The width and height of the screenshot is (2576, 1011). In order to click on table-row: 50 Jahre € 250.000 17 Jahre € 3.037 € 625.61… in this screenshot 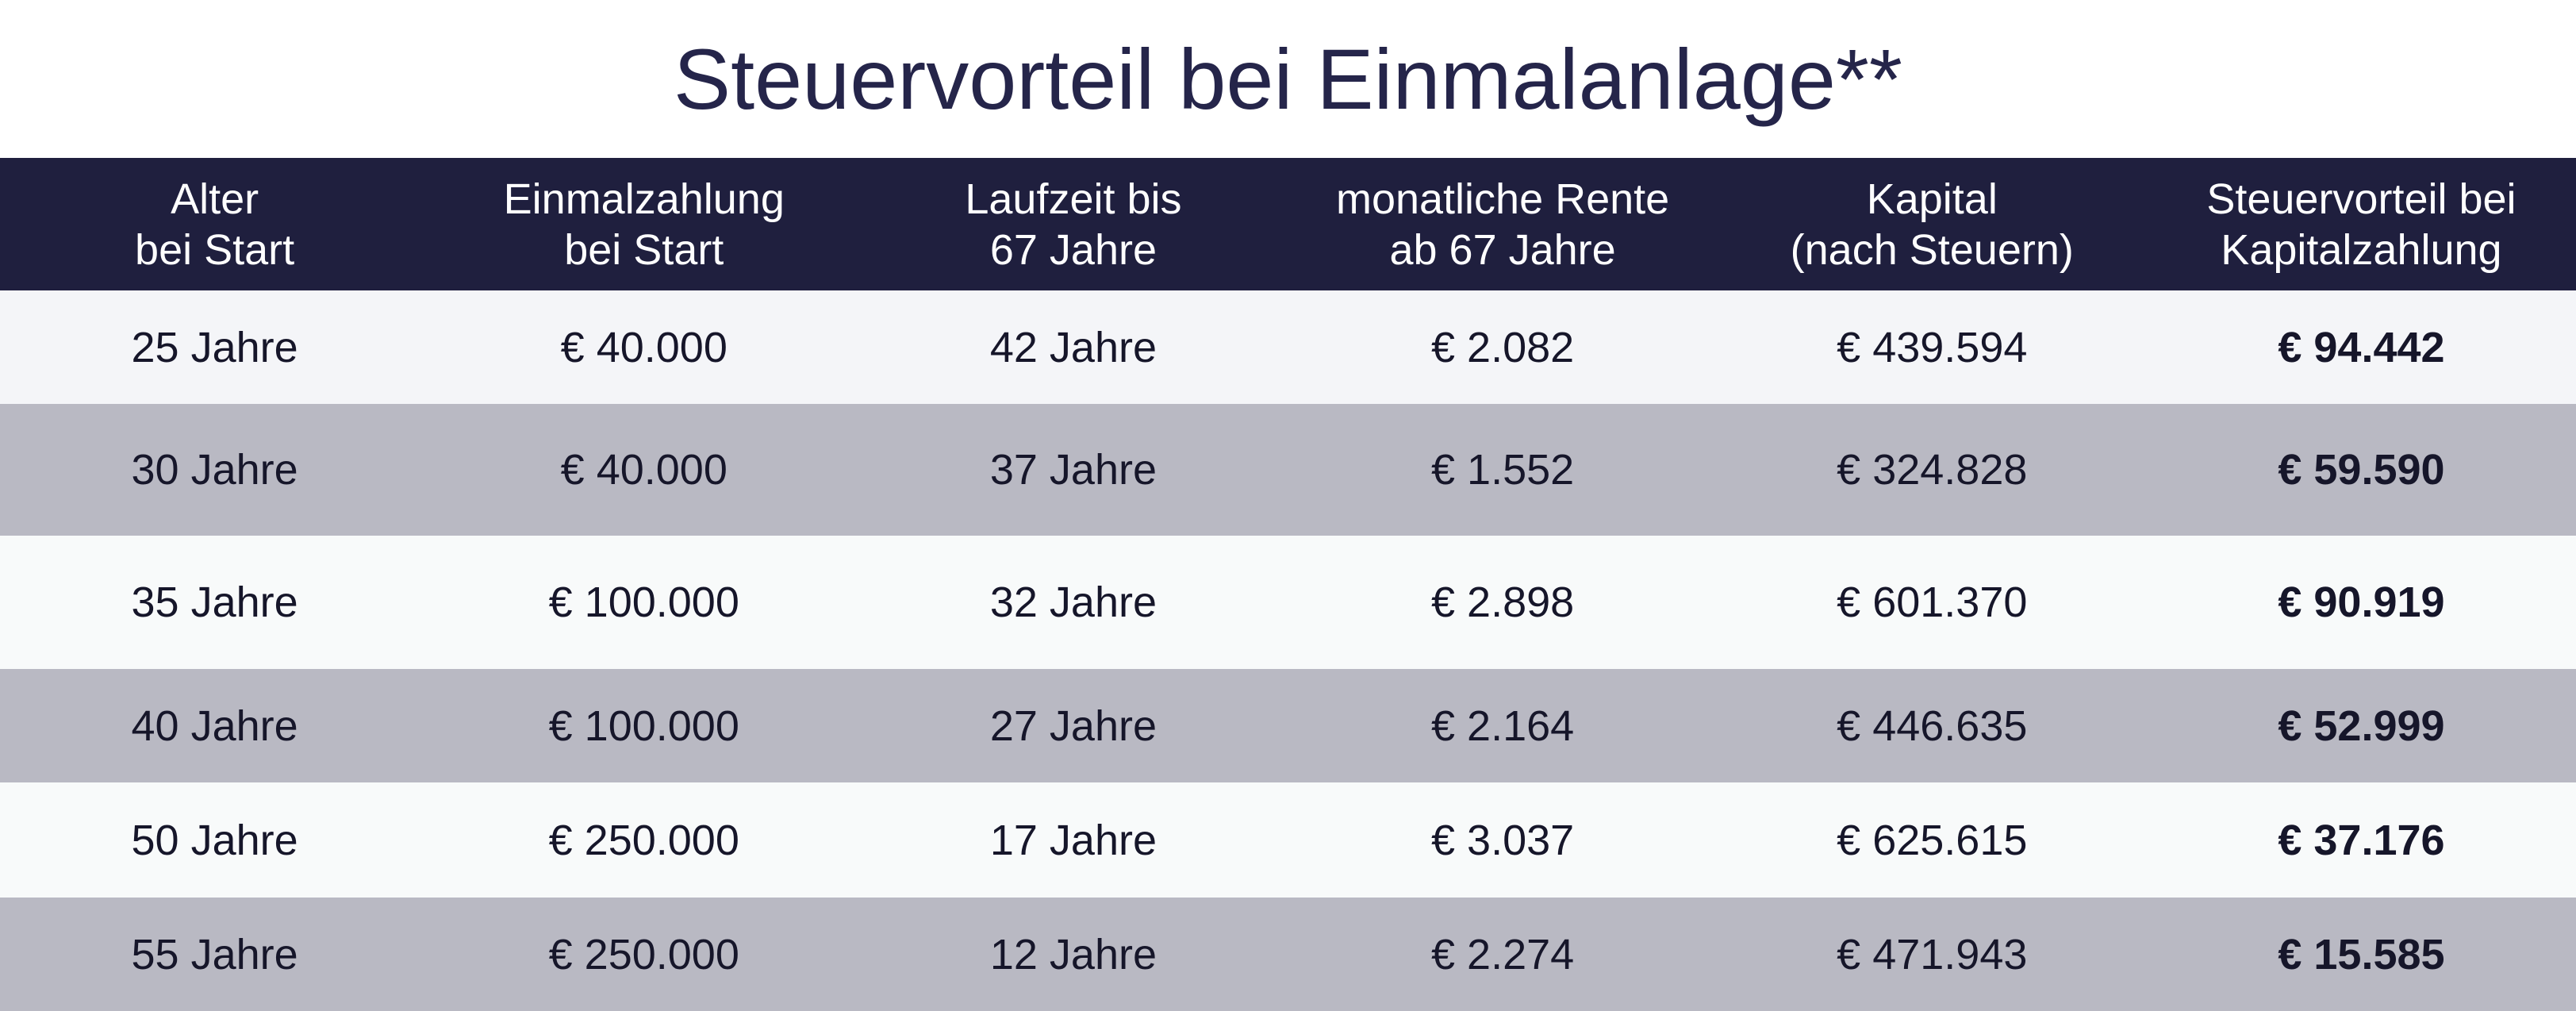, I will do `click(1288, 840)`.